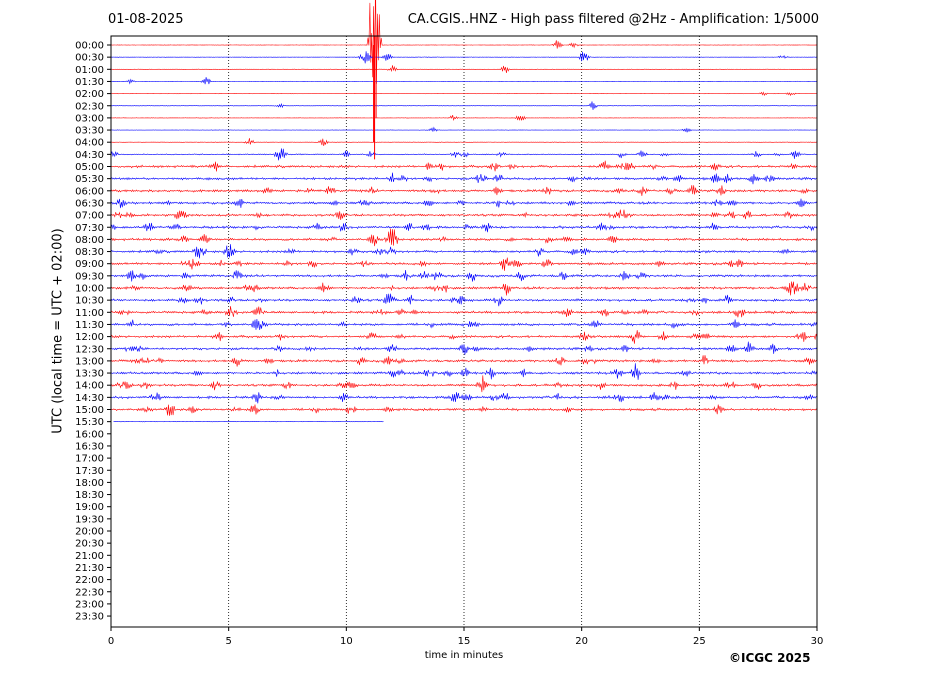 This screenshot has width=927, height=696. Describe the element at coordinates (89, 143) in the screenshot. I see `y-tick-label: 04:00` at that location.